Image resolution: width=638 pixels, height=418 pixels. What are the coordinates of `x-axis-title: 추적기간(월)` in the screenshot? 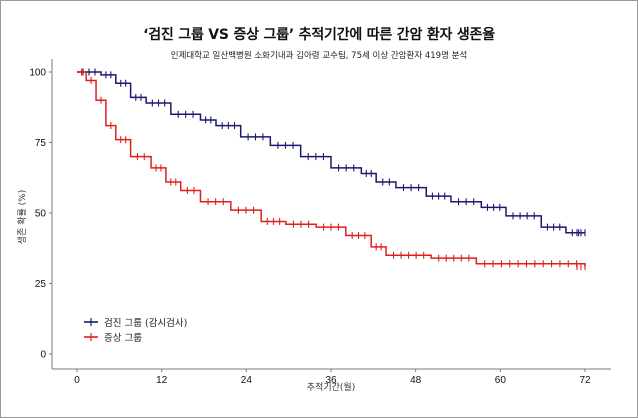 It's located at (331, 387).